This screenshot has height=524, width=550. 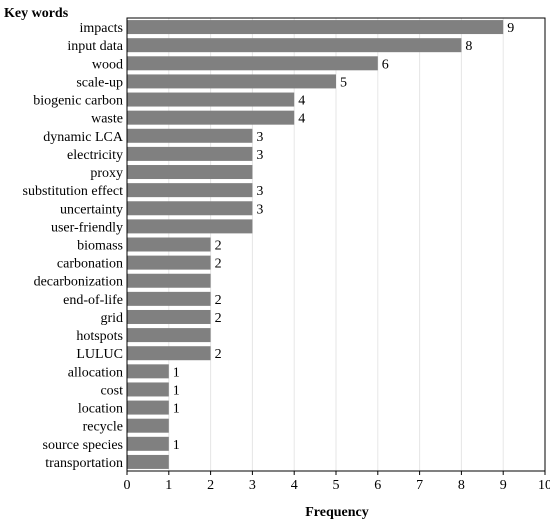 What do you see at coordinates (107, 119) in the screenshot?
I see `category-label: waste` at bounding box center [107, 119].